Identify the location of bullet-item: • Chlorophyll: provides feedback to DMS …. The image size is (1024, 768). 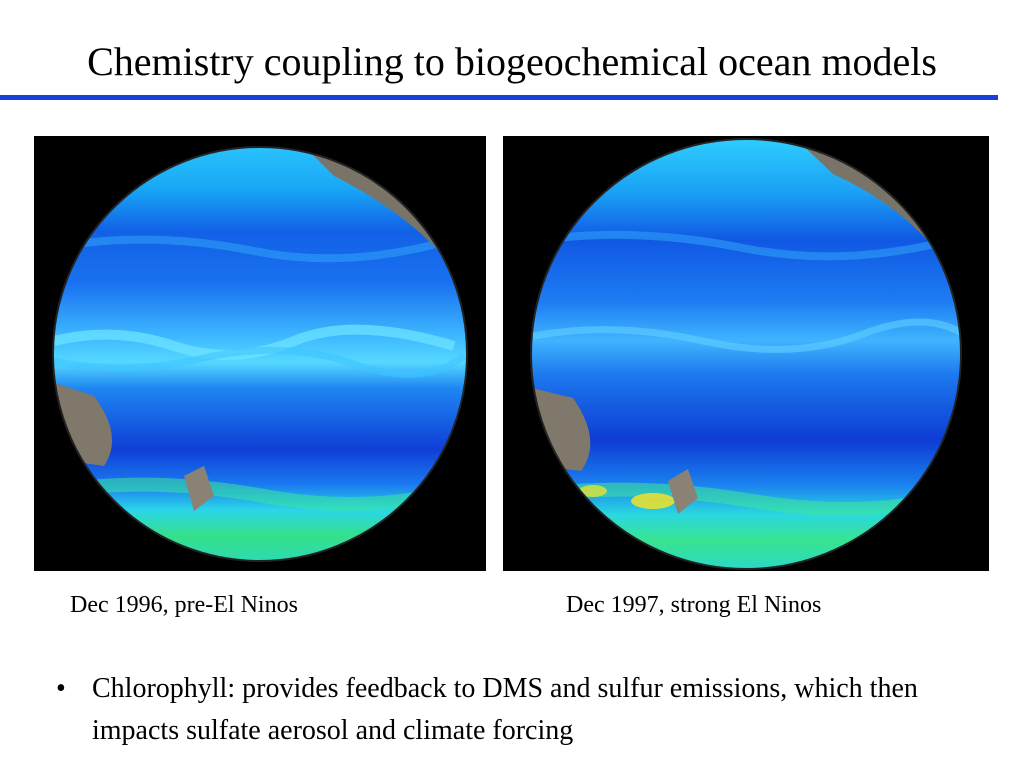
(521, 710).